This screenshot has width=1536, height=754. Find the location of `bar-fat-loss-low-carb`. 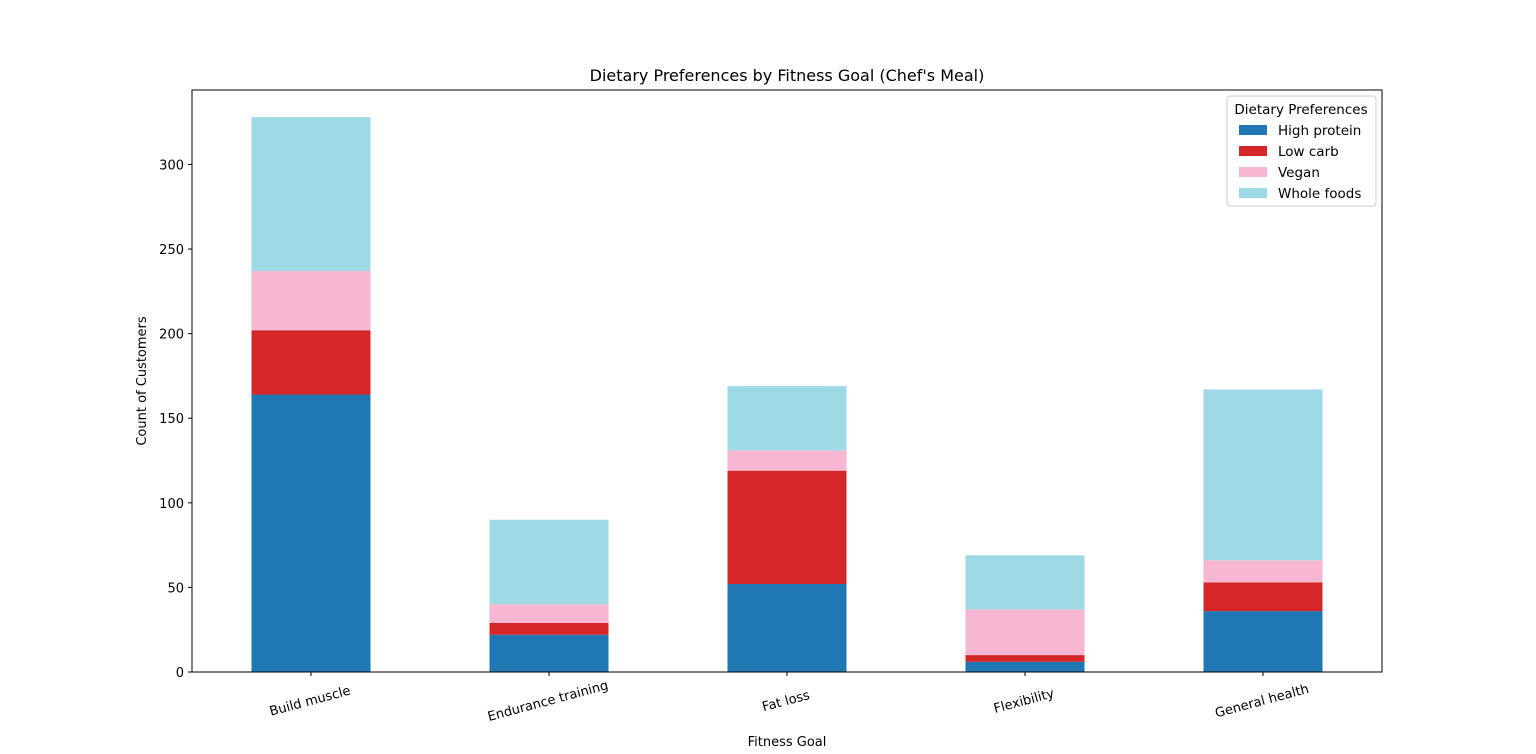

bar-fat-loss-low-carb is located at coordinates (787, 527).